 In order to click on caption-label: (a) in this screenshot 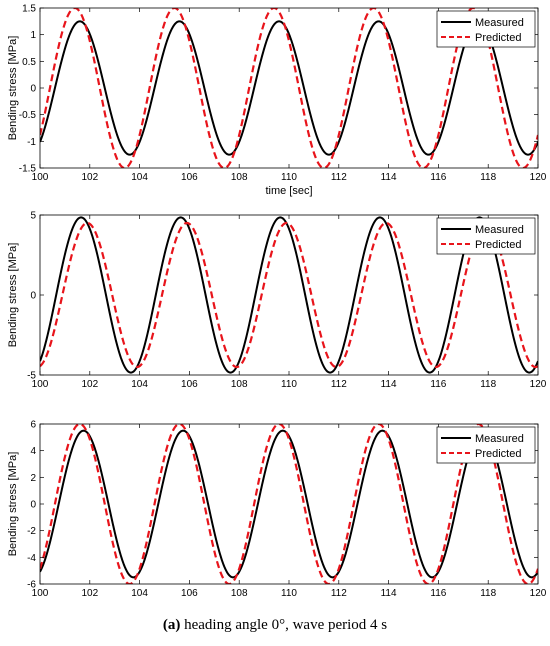, I will do `click(171, 625)`.